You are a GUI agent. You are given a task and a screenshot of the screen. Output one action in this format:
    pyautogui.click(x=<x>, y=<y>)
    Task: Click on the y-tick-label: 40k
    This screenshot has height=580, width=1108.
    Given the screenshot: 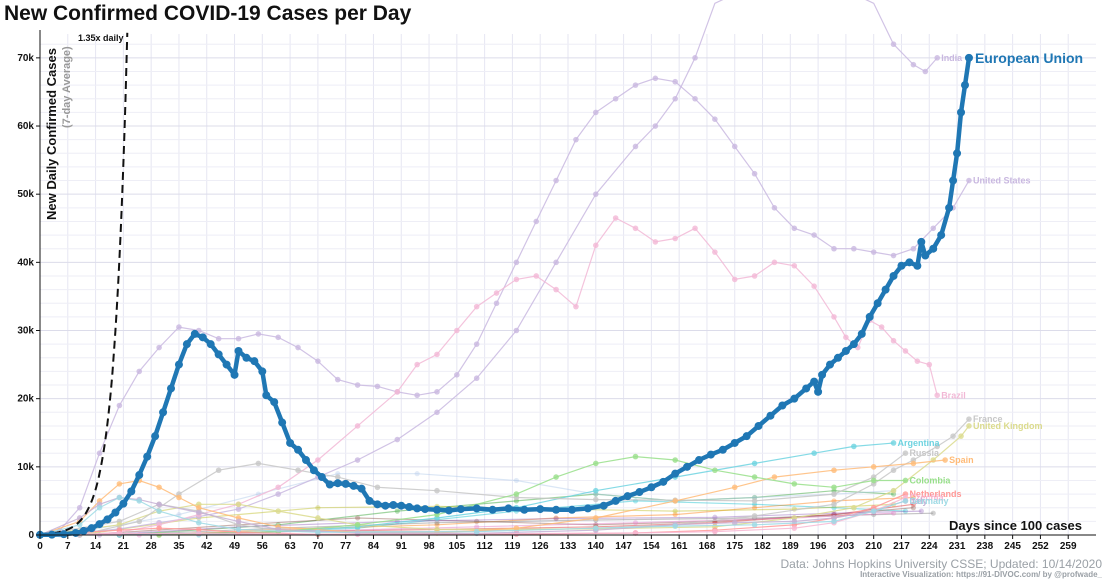 What is the action you would take?
    pyautogui.click(x=25, y=262)
    